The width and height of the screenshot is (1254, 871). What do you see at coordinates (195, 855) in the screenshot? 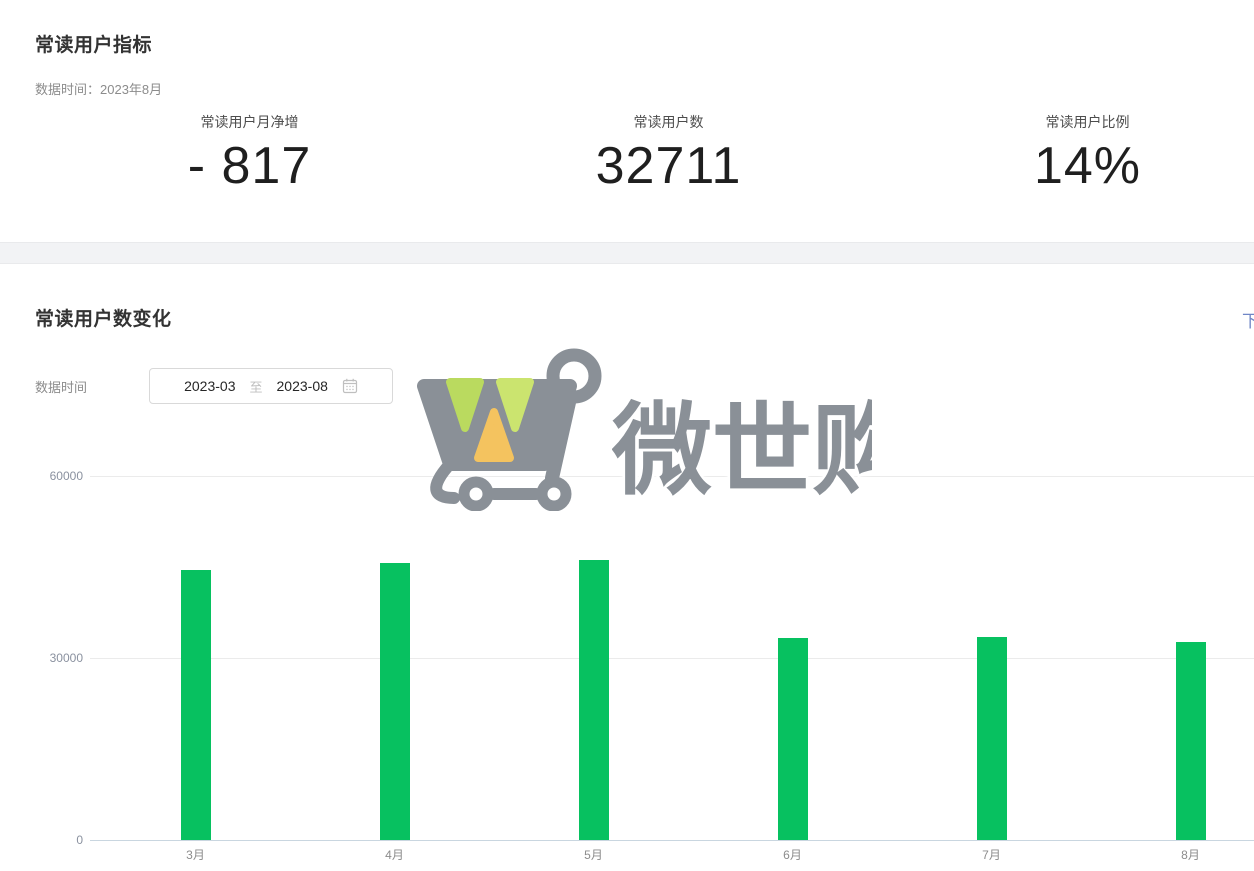
I see `x-tick-3月: 3月` at bounding box center [195, 855].